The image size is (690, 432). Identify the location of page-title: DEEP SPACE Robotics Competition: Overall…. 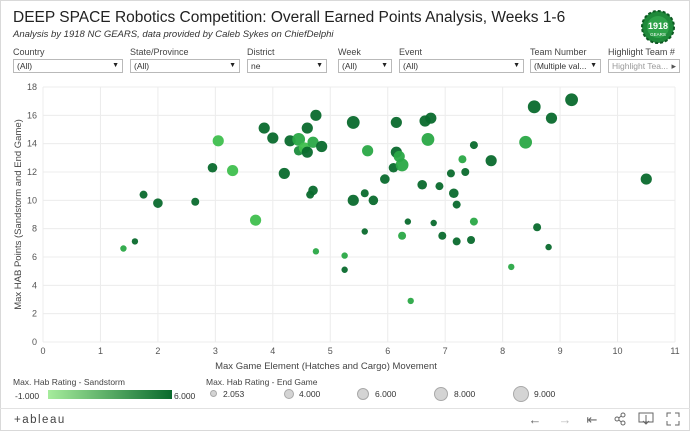
(289, 17).